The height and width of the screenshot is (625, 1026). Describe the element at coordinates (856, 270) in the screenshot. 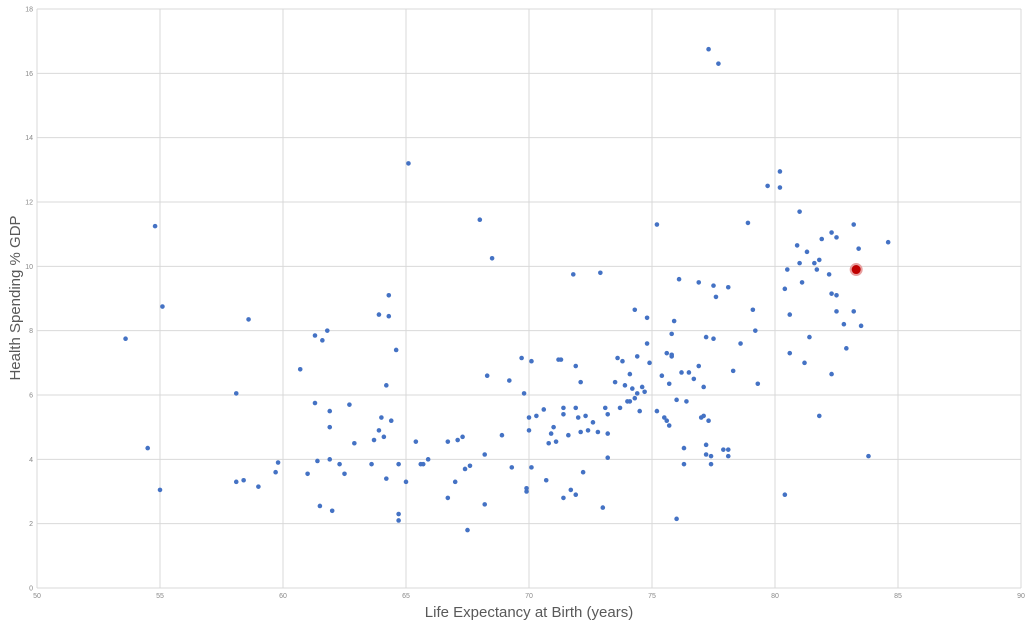

I see `highlighted-data-point` at that location.